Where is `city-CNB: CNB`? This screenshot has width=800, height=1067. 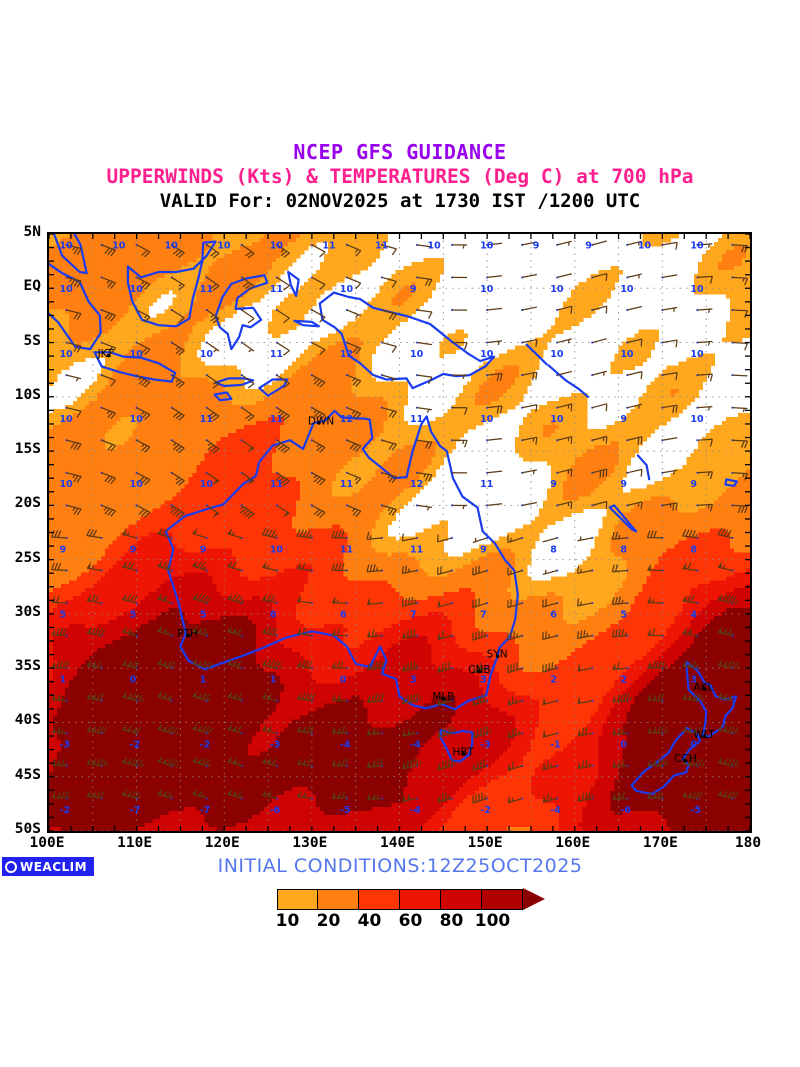
city-CNB: CNB is located at coordinates (479, 670).